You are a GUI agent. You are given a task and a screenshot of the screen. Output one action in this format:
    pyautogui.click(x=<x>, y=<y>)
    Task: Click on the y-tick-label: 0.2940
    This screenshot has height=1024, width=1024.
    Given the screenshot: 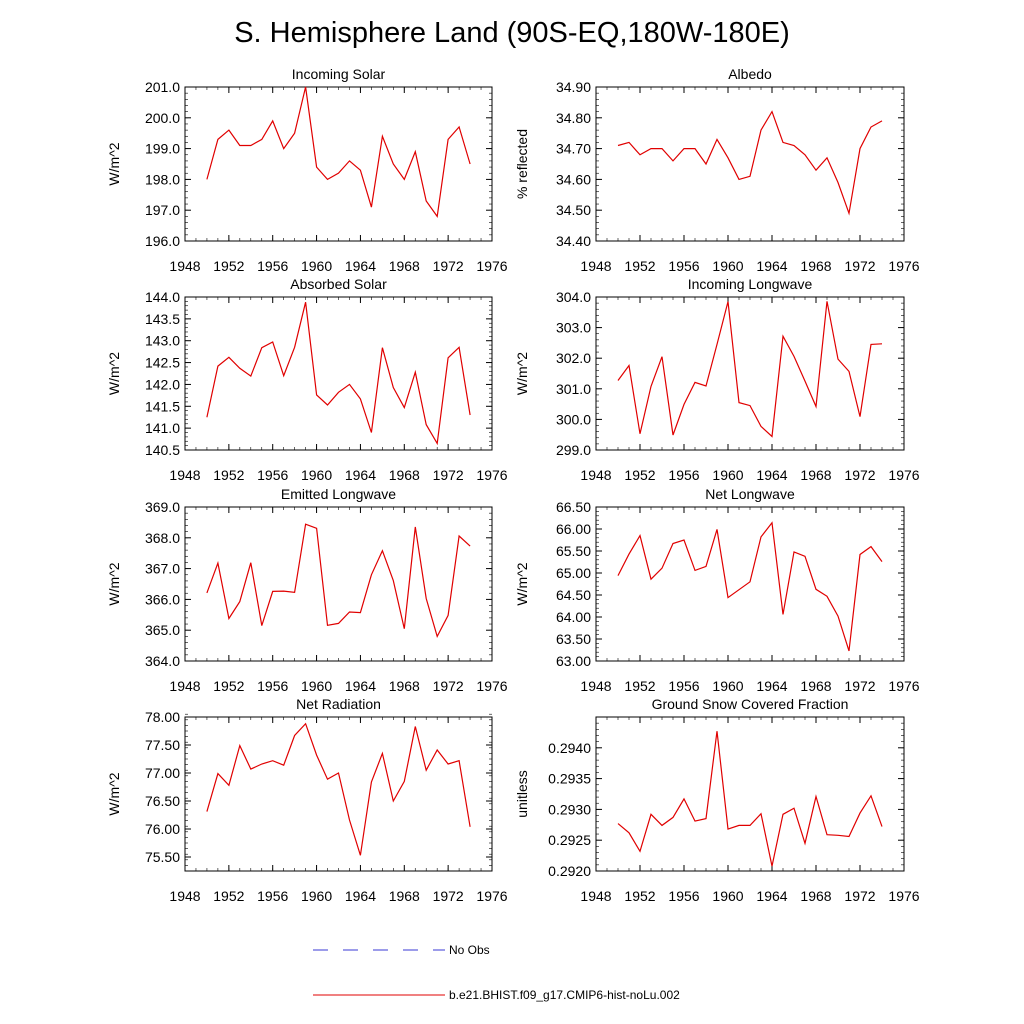 What is the action you would take?
    pyautogui.click(x=569, y=748)
    